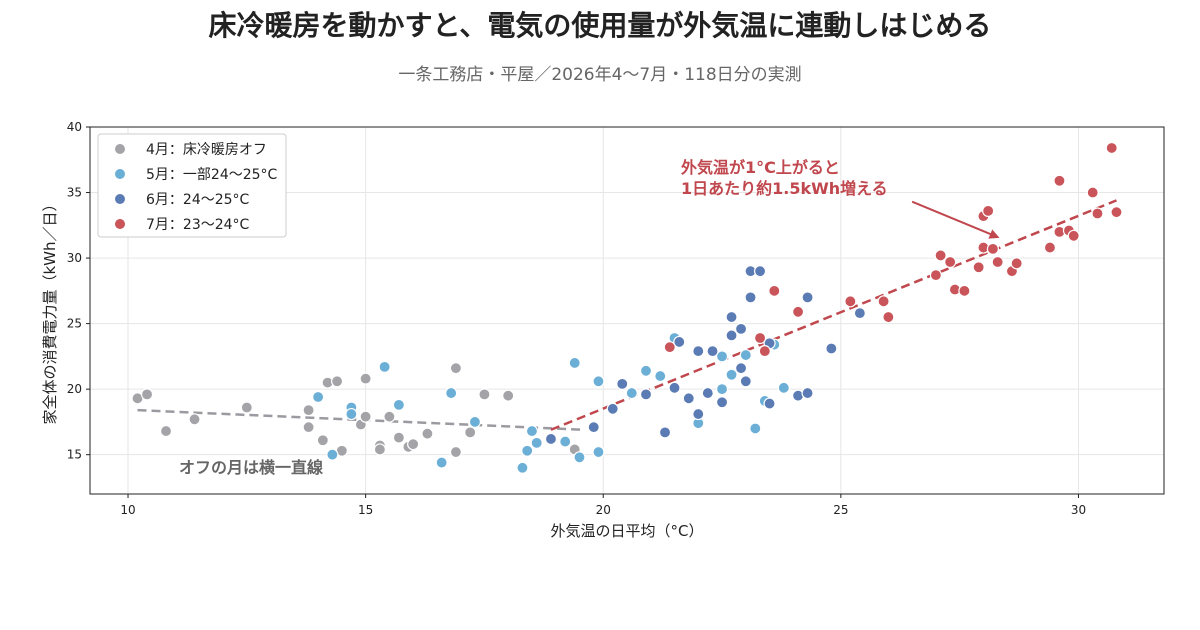  Describe the element at coordinates (840, 510) in the screenshot. I see `x-tick-label: 25` at that location.